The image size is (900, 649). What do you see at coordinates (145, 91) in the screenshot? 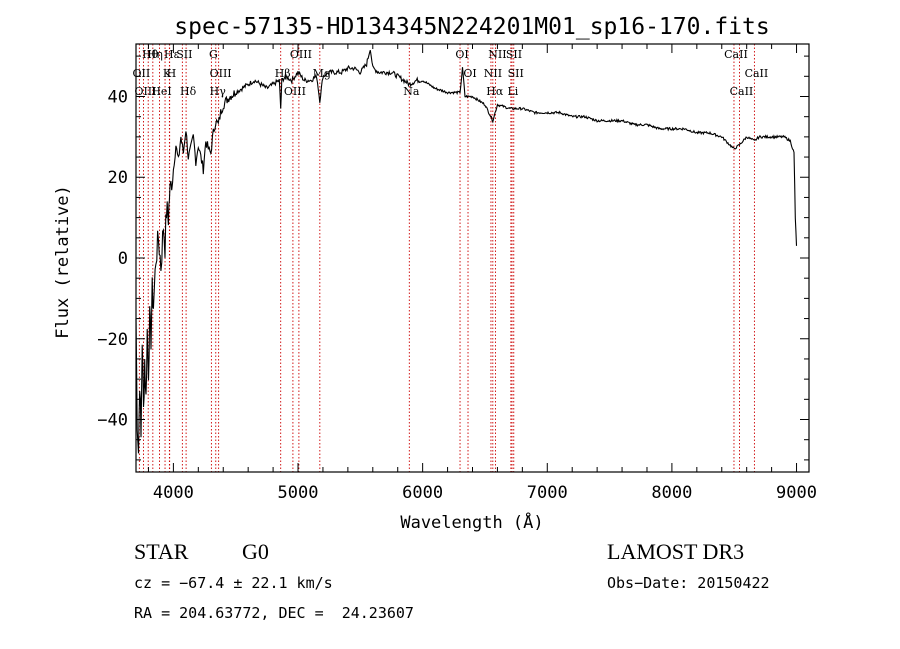
I see `line-label-2: OIII` at bounding box center [145, 91].